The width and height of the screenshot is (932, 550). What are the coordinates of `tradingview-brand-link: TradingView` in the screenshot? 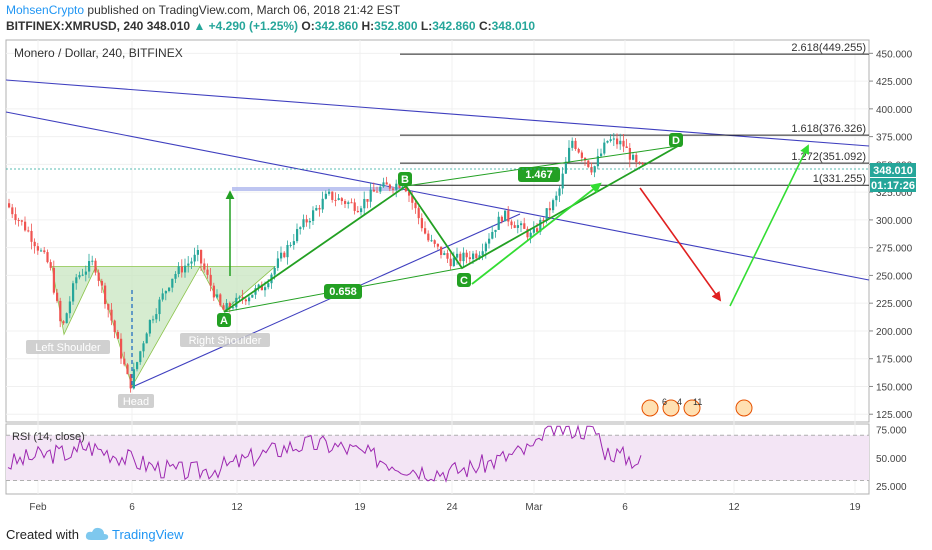 It's located at (148, 534).